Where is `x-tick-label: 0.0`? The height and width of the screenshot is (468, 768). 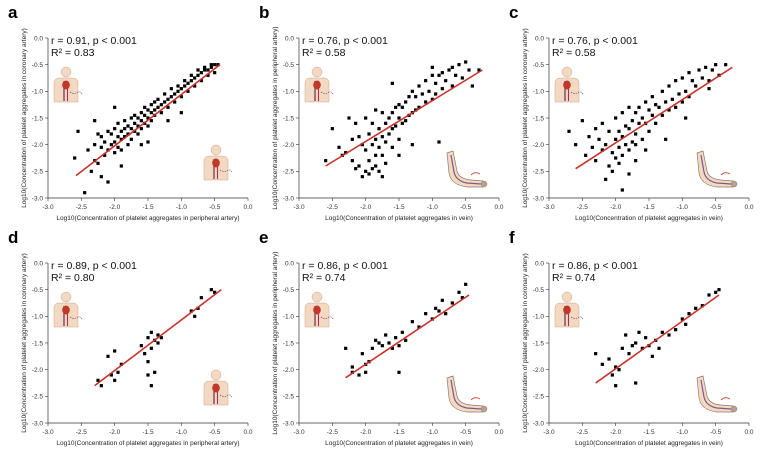
x-tick-label: 0.0 is located at coordinates (498, 207).